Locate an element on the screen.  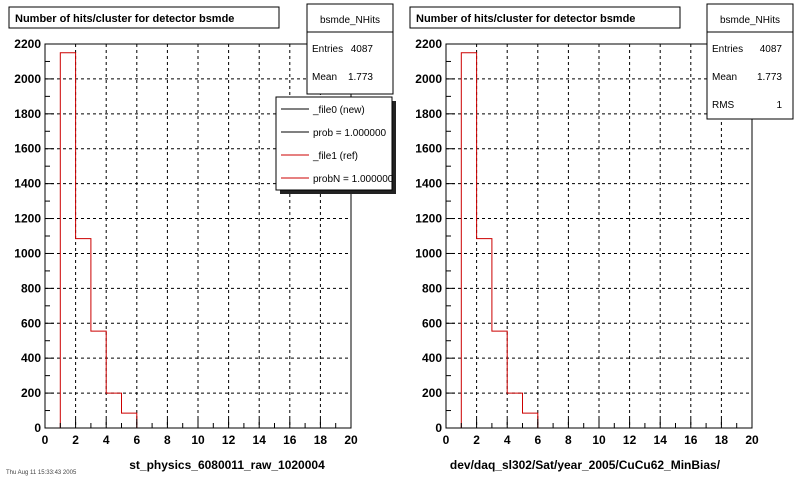
right-stats-frame is located at coordinates (750, 61).